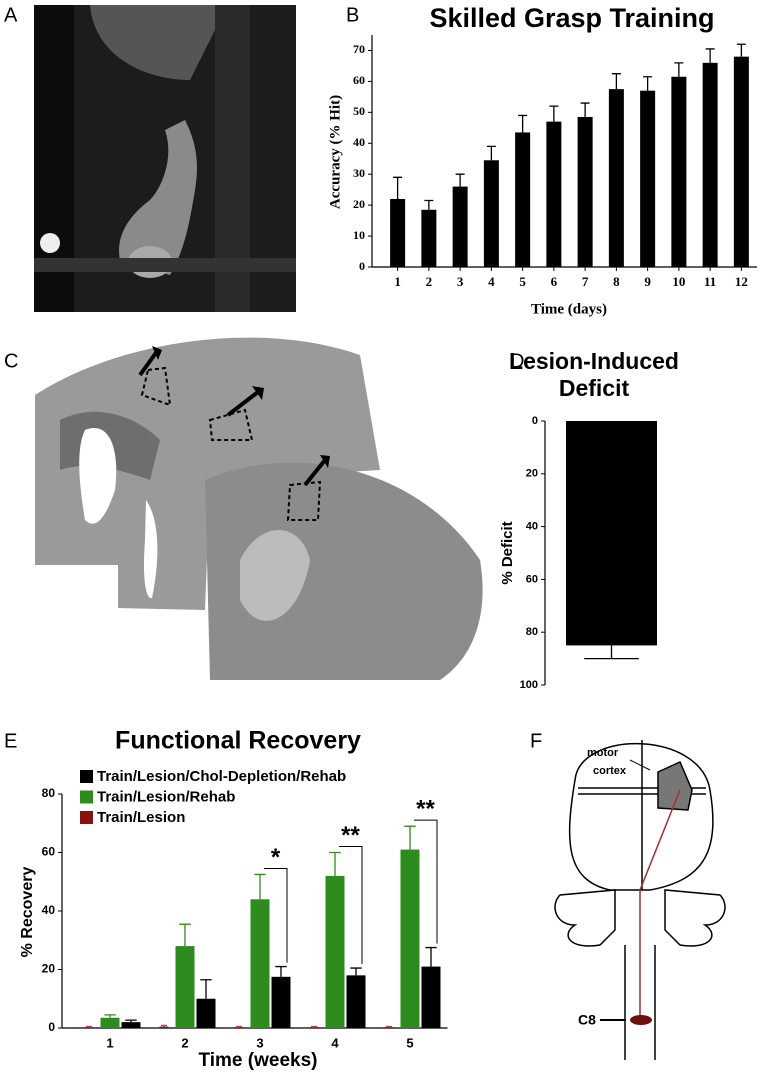  Describe the element at coordinates (359, 173) in the screenshot. I see `y-tick-label: 30` at that location.